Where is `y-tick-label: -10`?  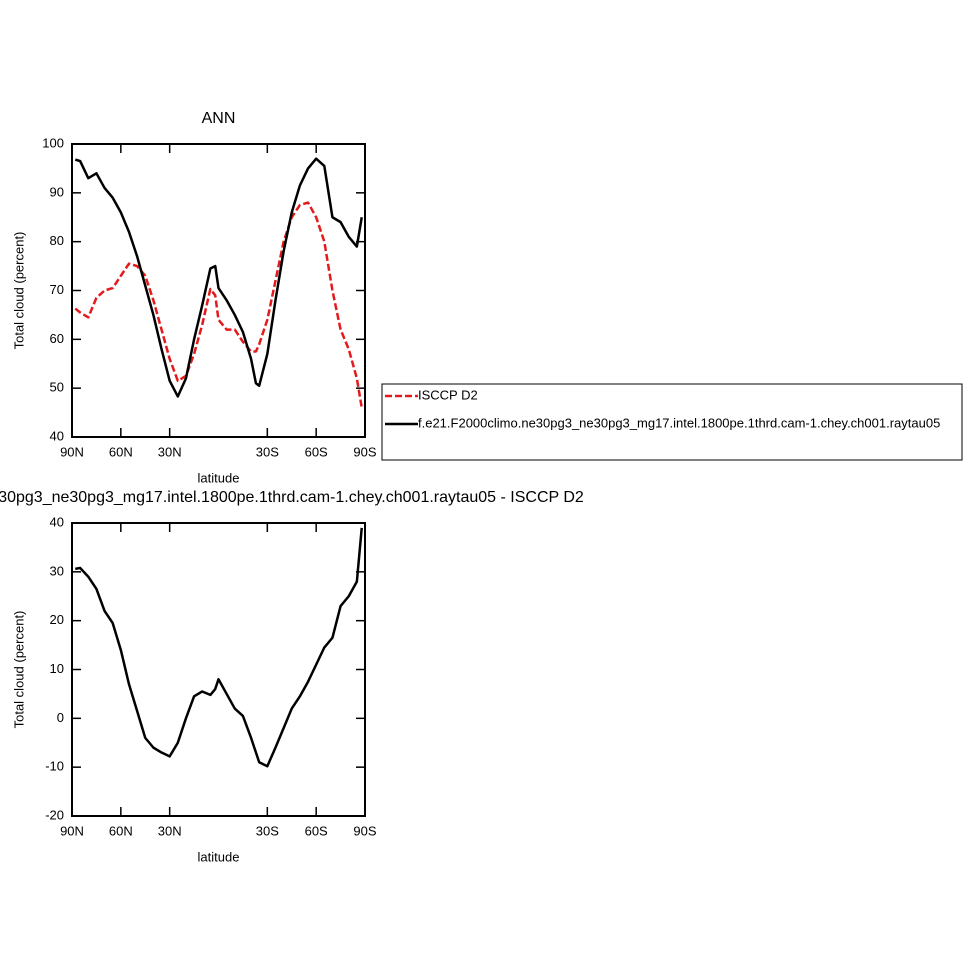
y-tick-label: -10 is located at coordinates (54, 766).